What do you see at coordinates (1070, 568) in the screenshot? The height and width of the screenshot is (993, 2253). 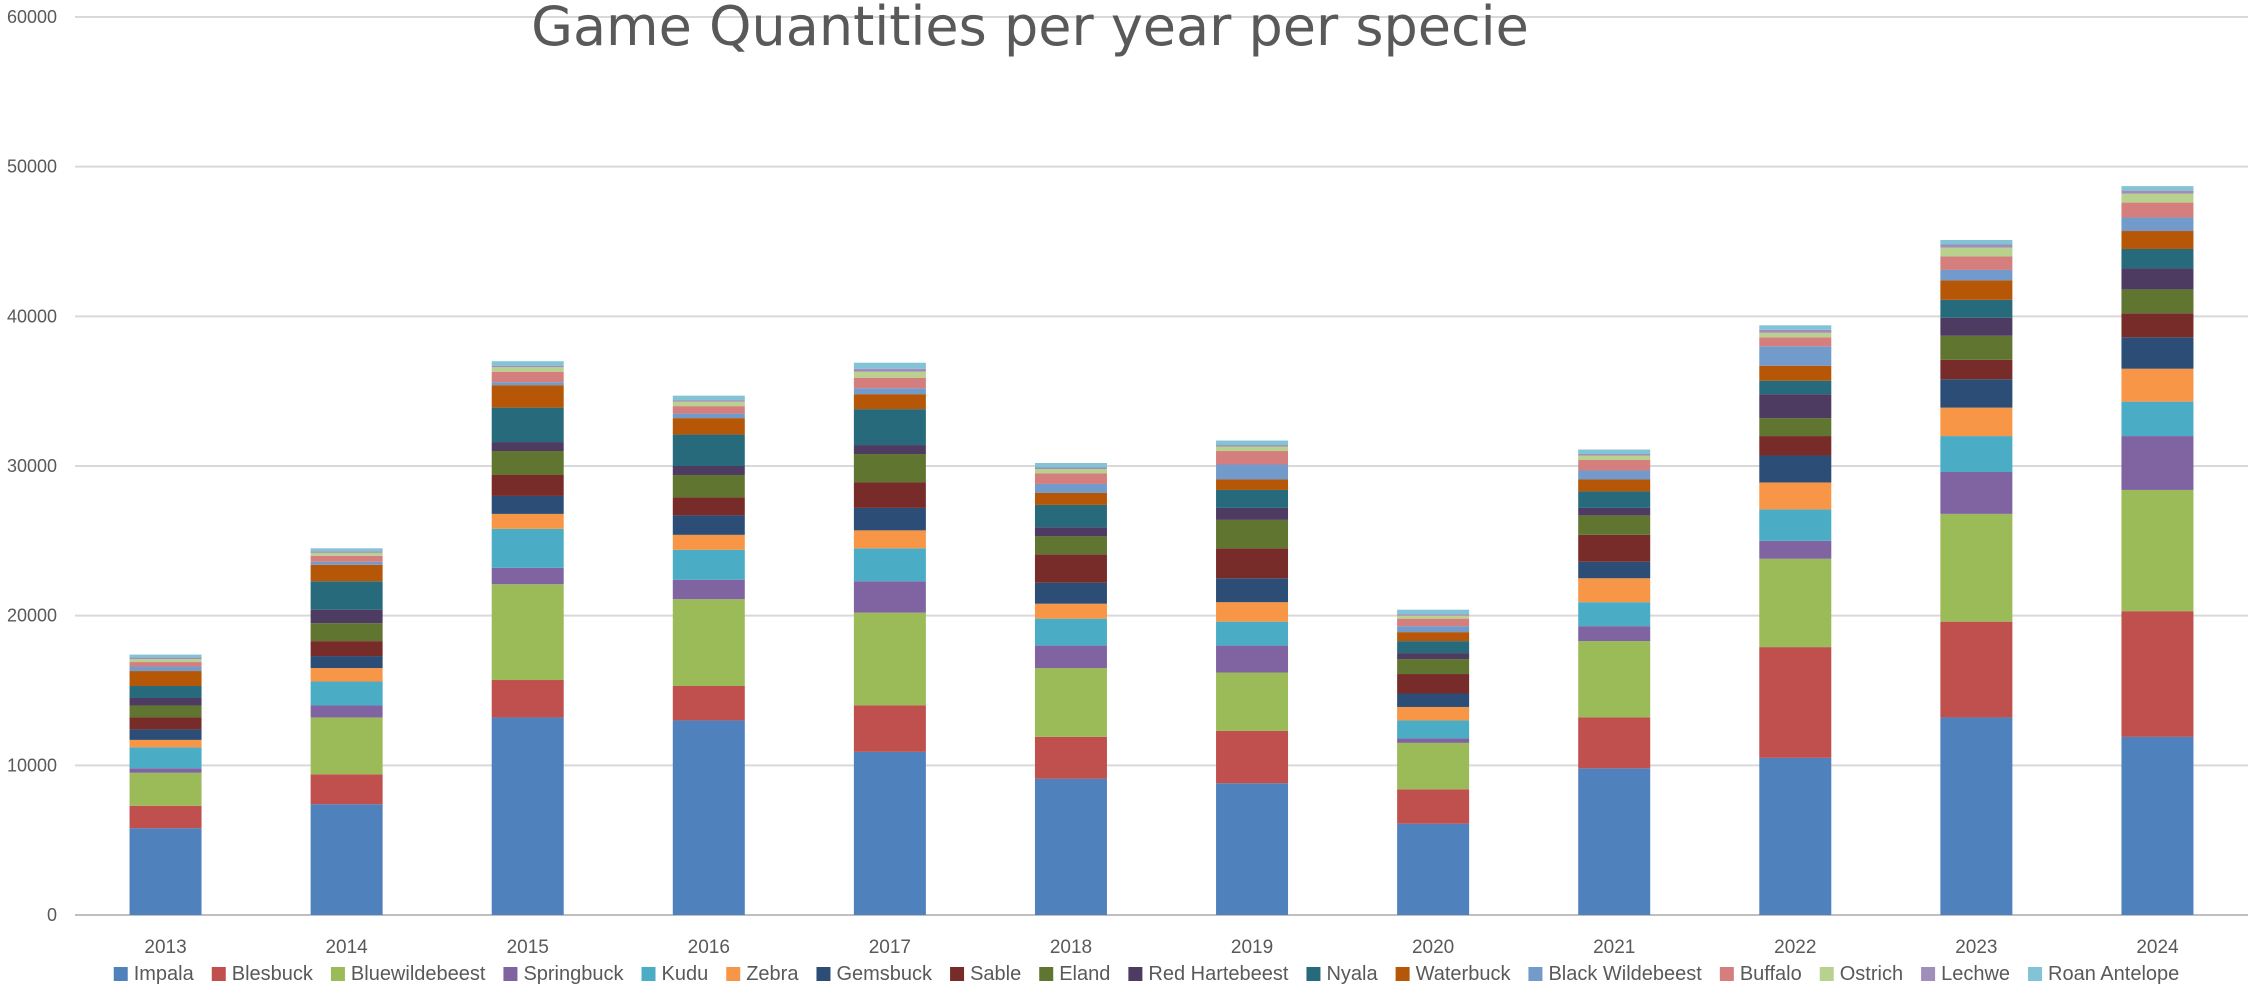 I see `bar-segment-sable-2018` at bounding box center [1070, 568].